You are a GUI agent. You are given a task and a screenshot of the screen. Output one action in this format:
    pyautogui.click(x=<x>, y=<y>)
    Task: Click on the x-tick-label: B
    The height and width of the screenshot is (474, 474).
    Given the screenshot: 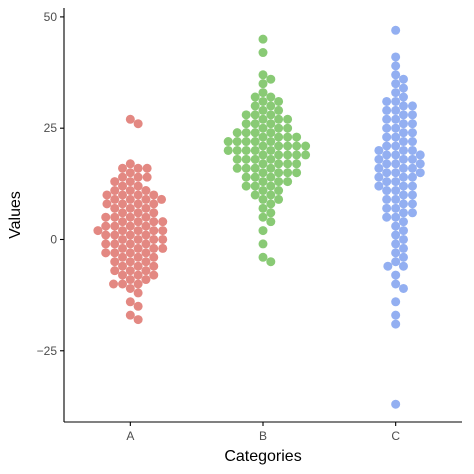 What is the action you would take?
    pyautogui.click(x=263, y=436)
    